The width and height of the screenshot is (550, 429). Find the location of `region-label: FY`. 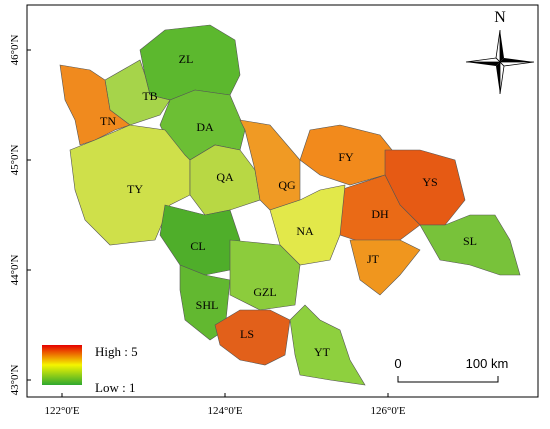

region-label: FY is located at coordinates (346, 157).